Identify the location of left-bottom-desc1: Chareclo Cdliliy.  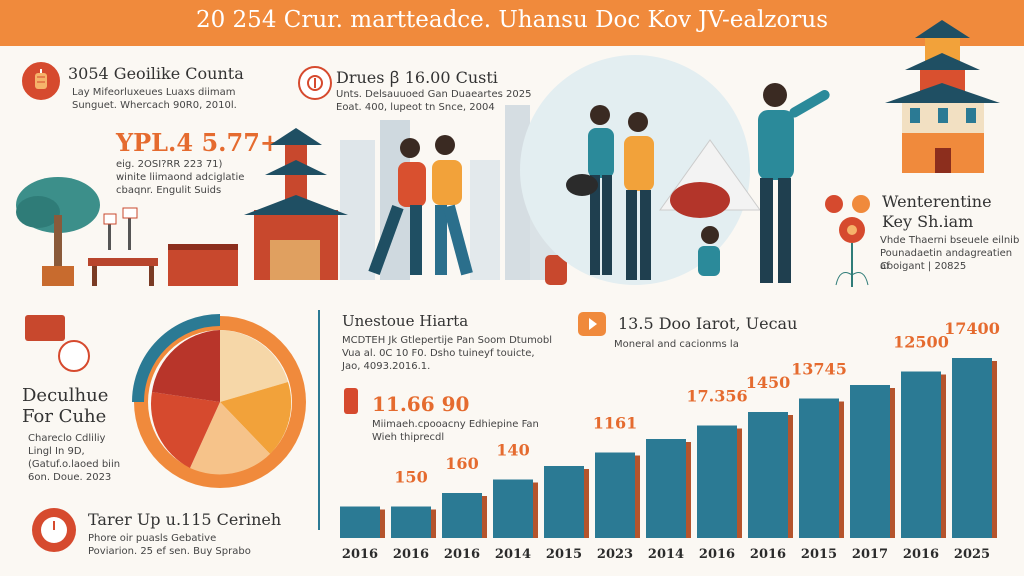
(67, 438).